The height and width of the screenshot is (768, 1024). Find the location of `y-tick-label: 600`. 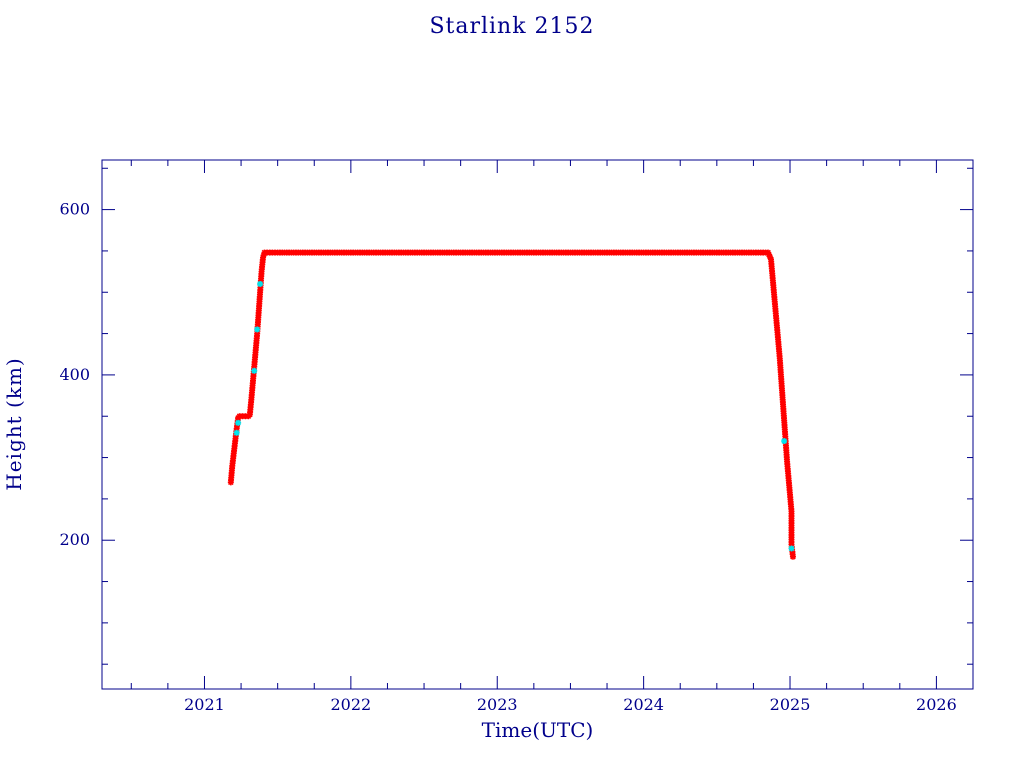

y-tick-label: 600 is located at coordinates (74, 209).